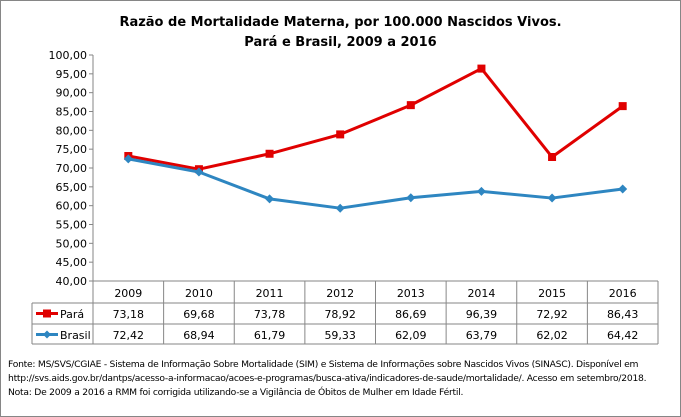 The width and height of the screenshot is (681, 417). I want to click on data-table-value: 59,33, so click(340, 335).